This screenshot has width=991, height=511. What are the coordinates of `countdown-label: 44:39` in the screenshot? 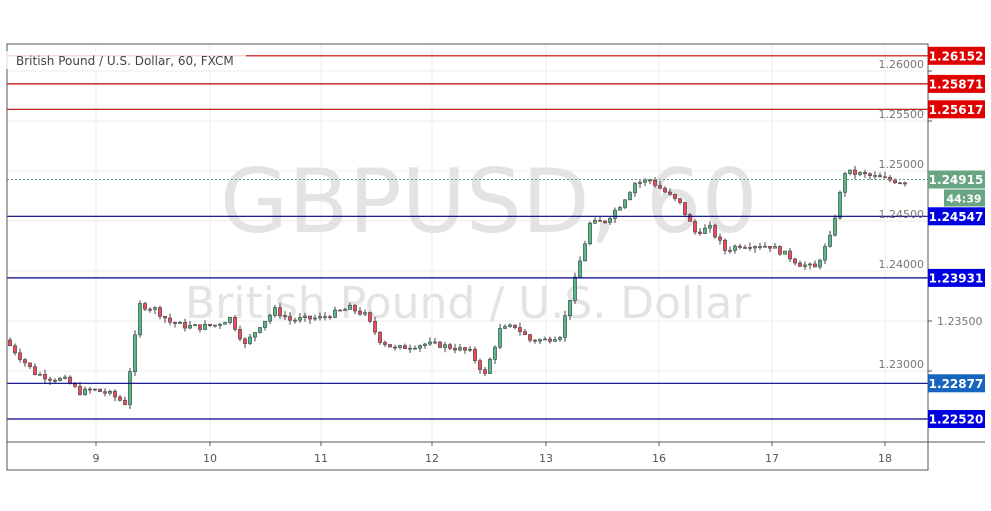 It's located at (963, 199).